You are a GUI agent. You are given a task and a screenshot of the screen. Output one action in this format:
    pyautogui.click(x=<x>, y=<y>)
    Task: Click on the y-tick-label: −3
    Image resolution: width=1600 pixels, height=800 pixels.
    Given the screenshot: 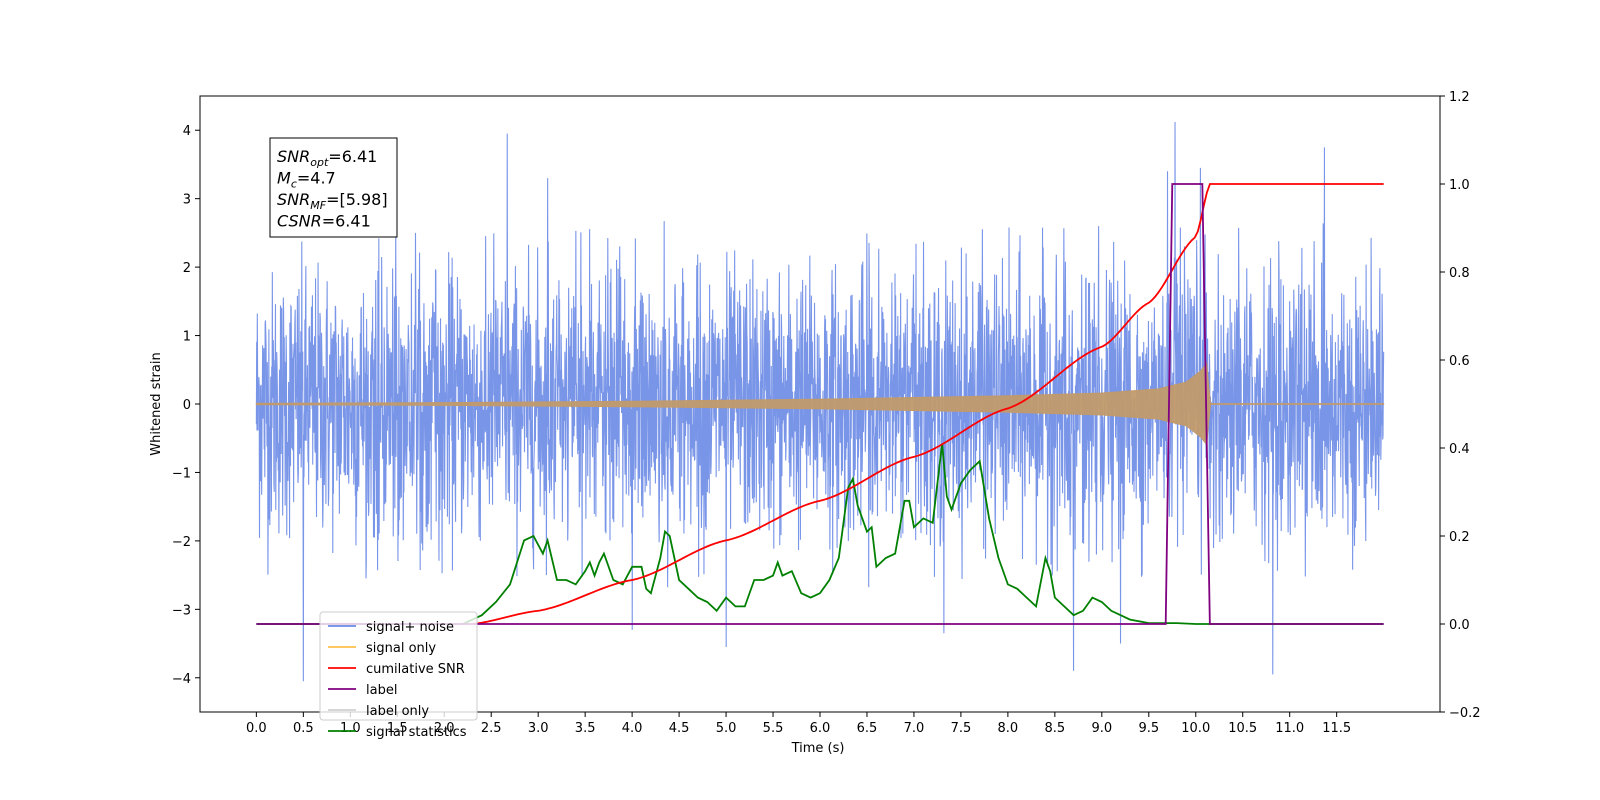 What is the action you would take?
    pyautogui.click(x=181, y=610)
    